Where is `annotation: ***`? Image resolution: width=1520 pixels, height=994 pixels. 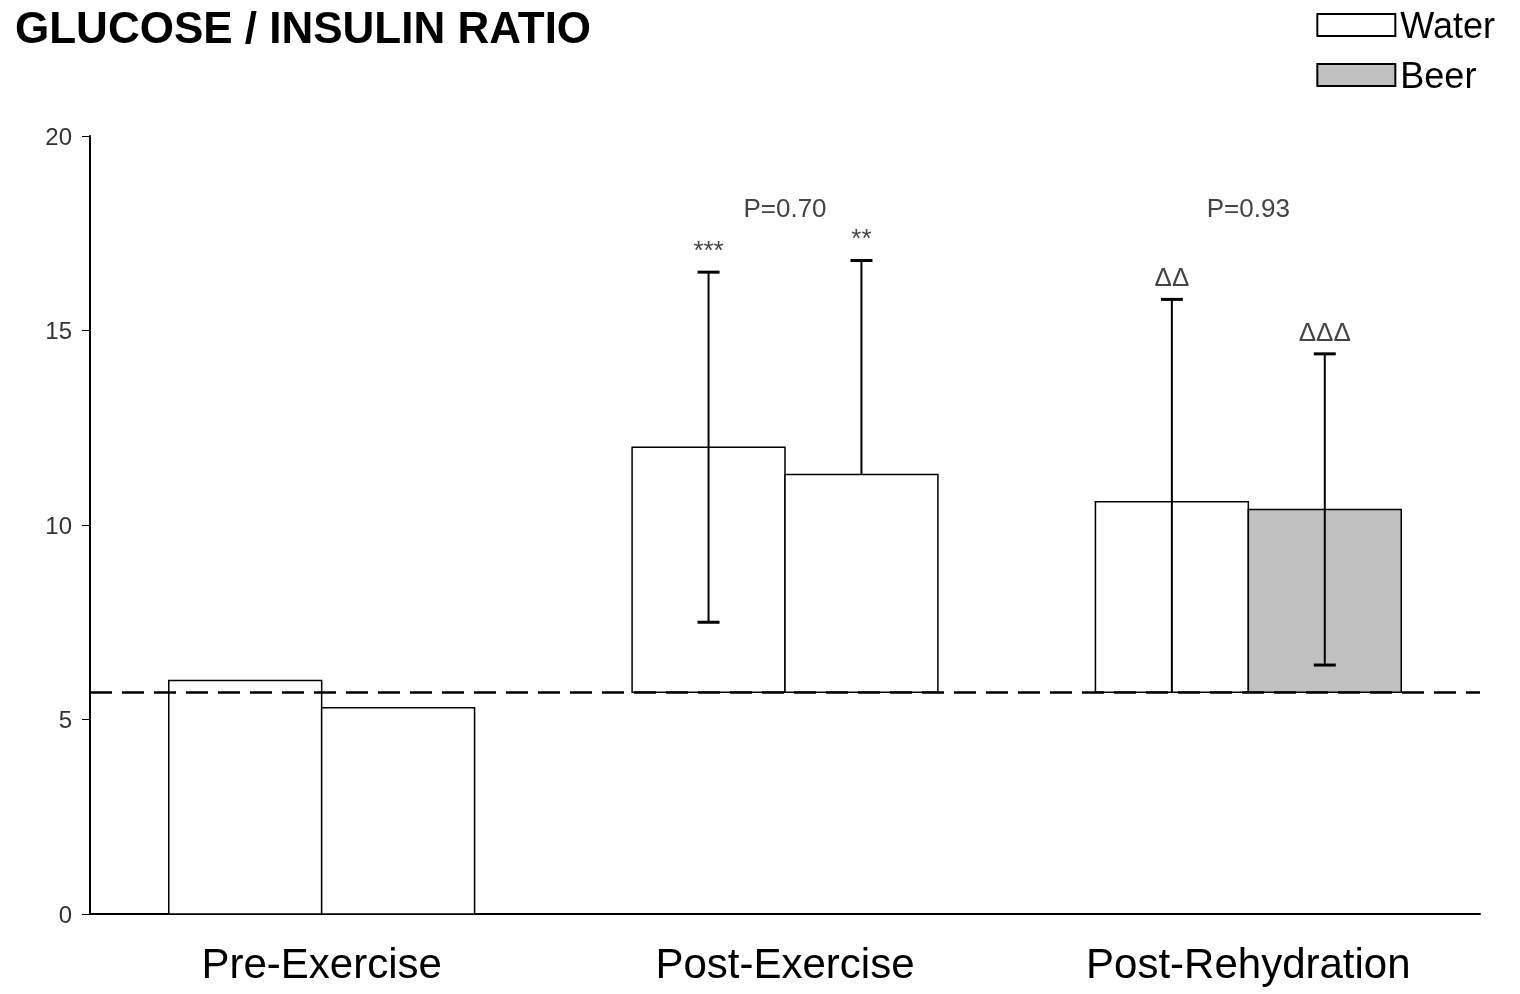 annotation: *** is located at coordinates (708, 250).